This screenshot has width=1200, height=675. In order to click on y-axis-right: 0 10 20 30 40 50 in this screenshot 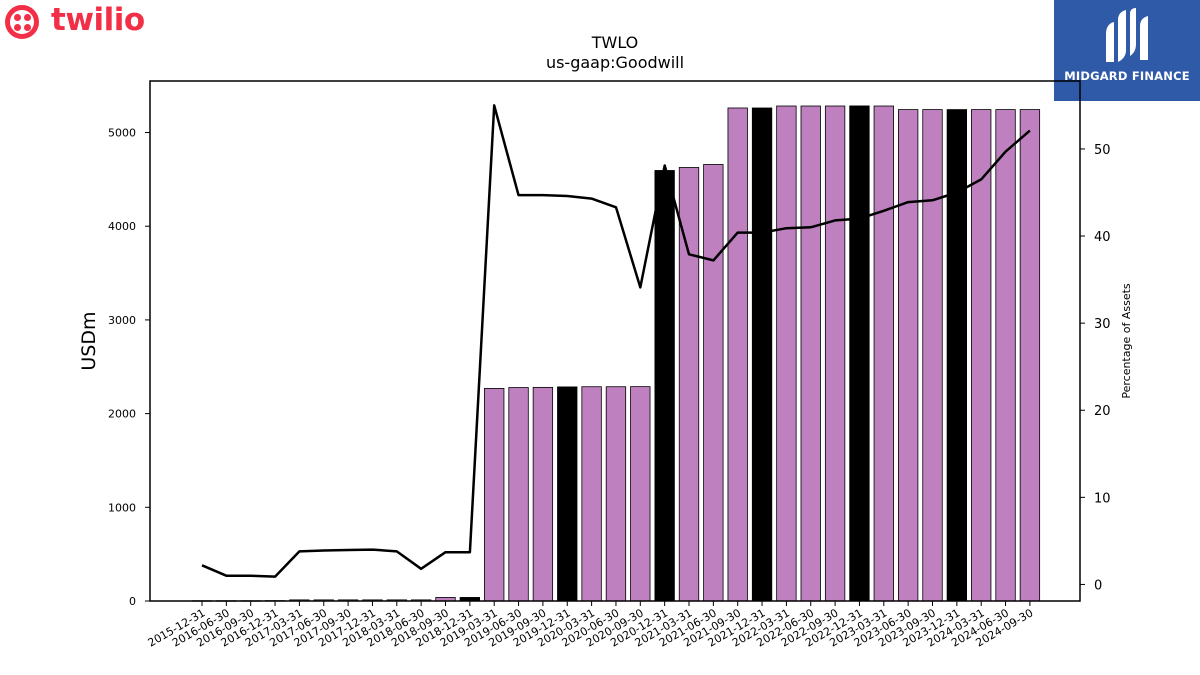, I will do `click(1095, 368)`.